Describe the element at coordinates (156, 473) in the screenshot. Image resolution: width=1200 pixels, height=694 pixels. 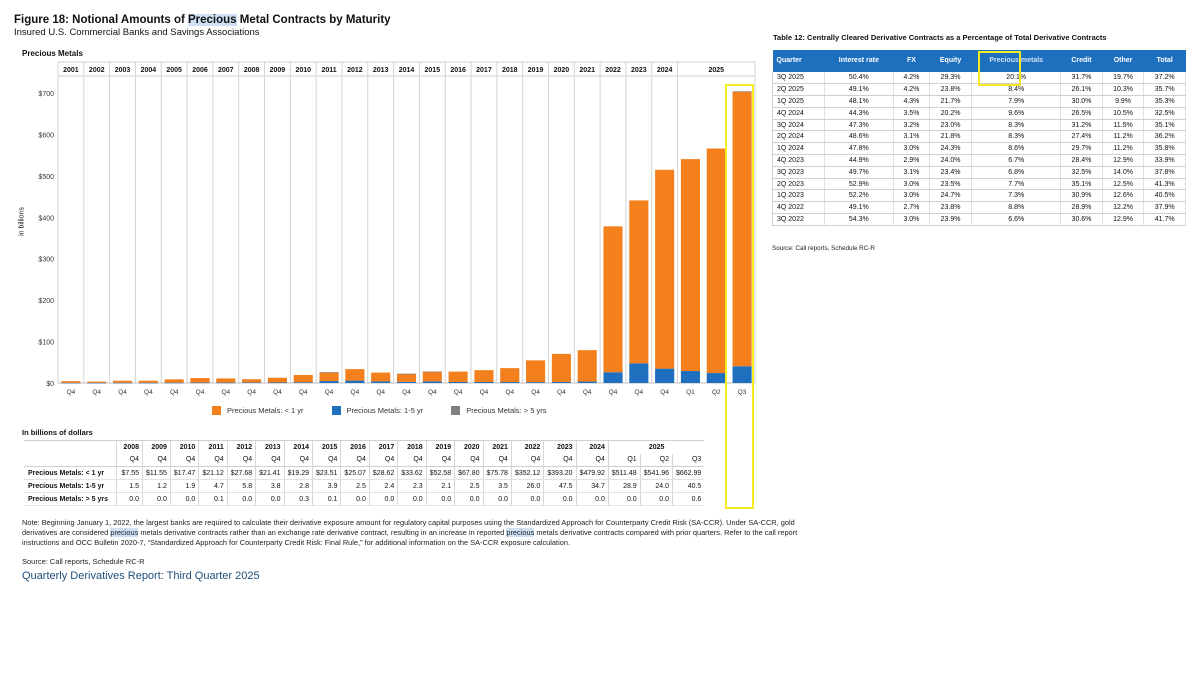
I see `table-cell: $11.55` at that location.